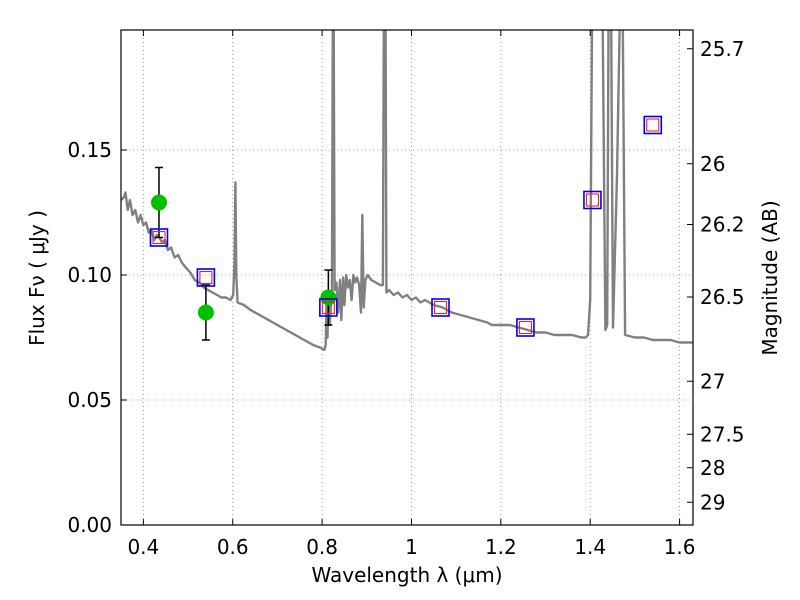  What do you see at coordinates (722, 225) in the screenshot?
I see `y2-tick-label: 26.2` at bounding box center [722, 225].